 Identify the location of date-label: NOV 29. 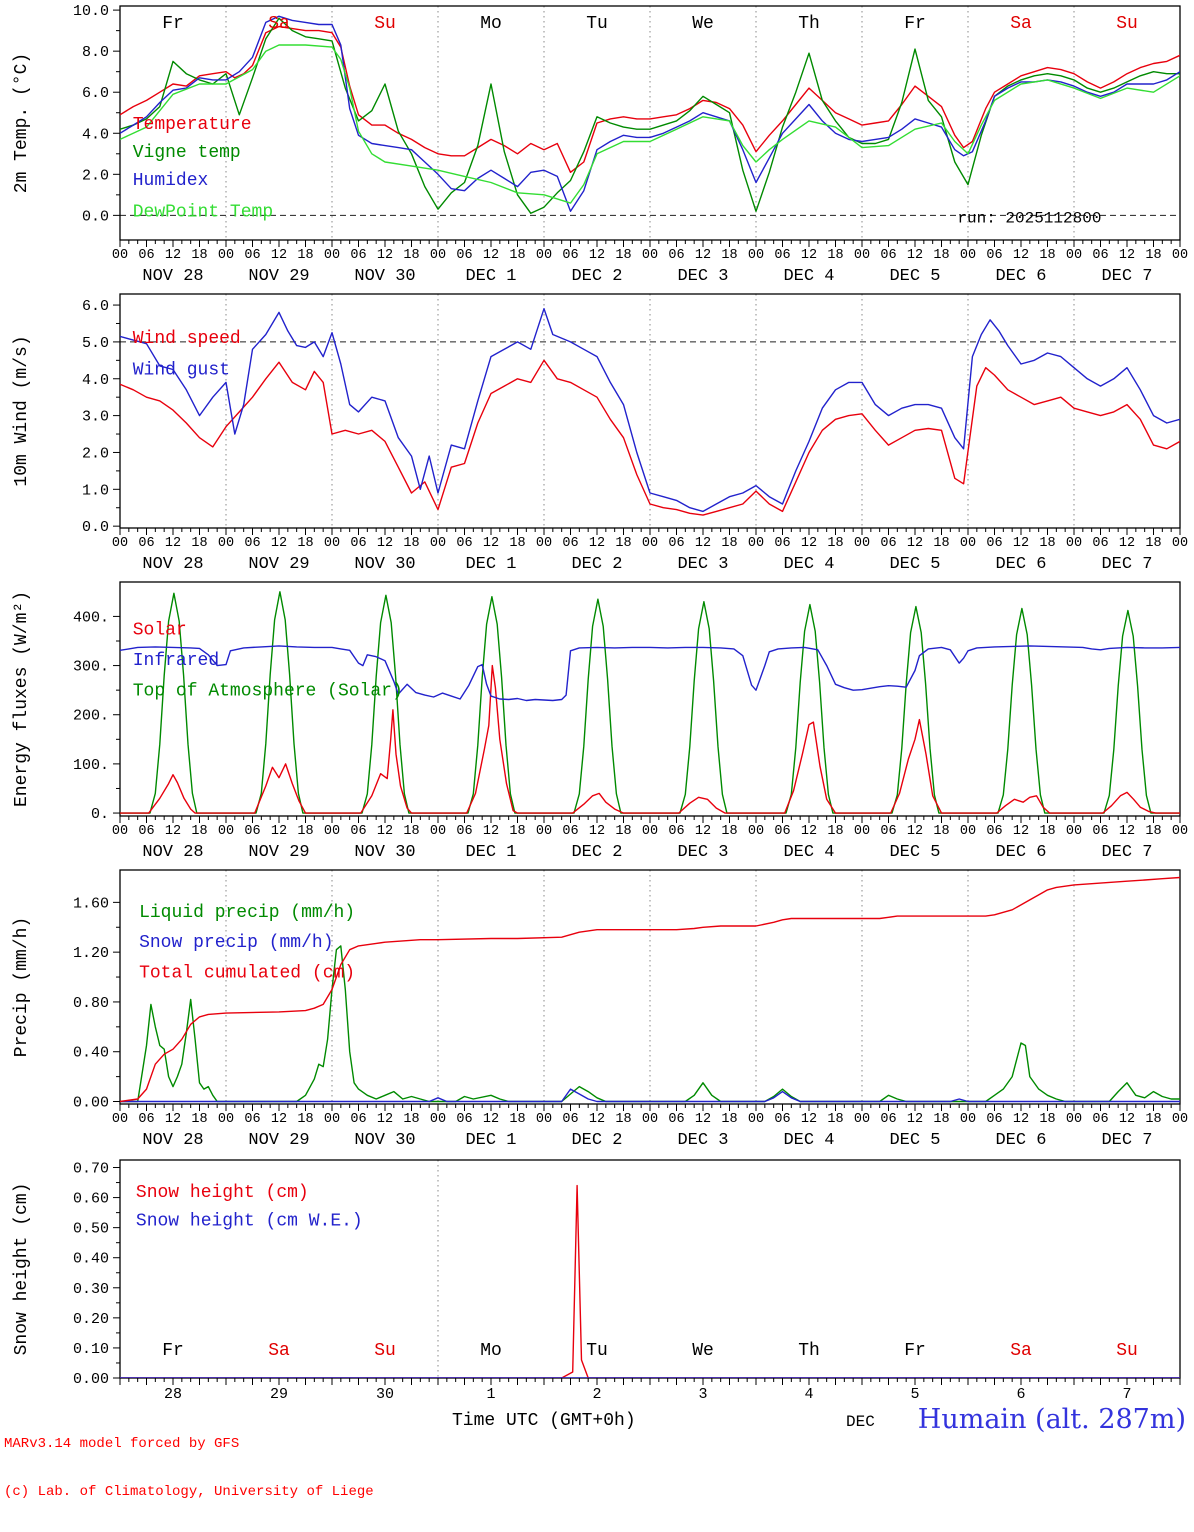
(278, 1140).